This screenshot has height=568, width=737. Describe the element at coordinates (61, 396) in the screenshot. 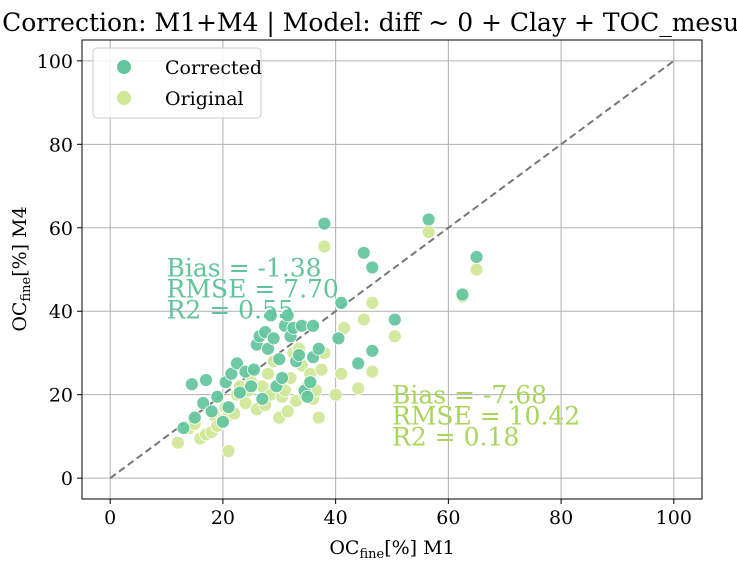

I see `y-tick-label: 20` at that location.